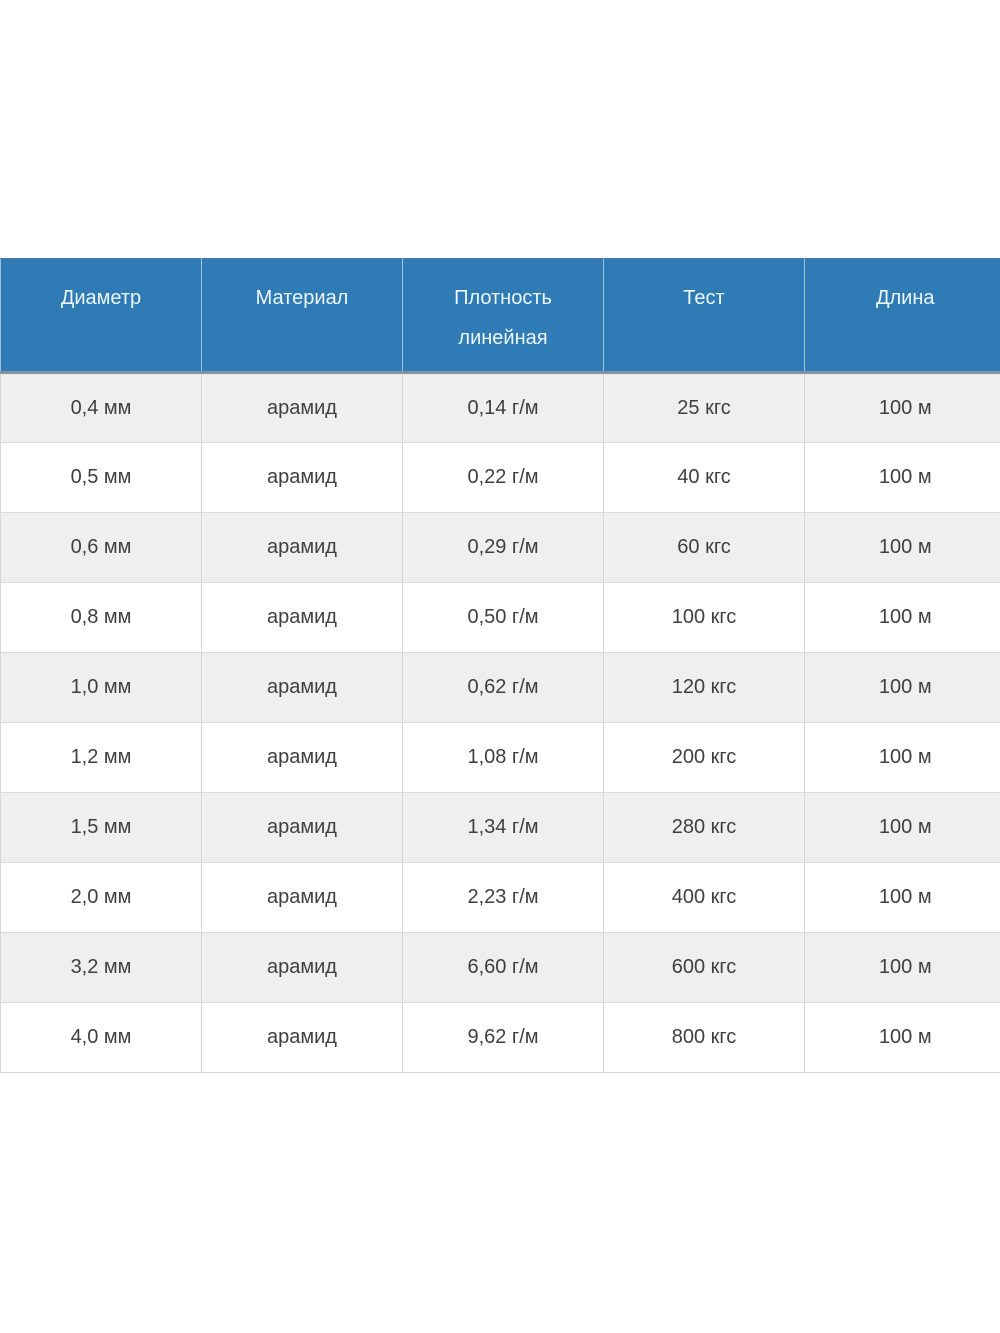  I want to click on table-row: 3,2 мм арамид 6,60 г/м 600 кгс 100 м, so click(500, 967).